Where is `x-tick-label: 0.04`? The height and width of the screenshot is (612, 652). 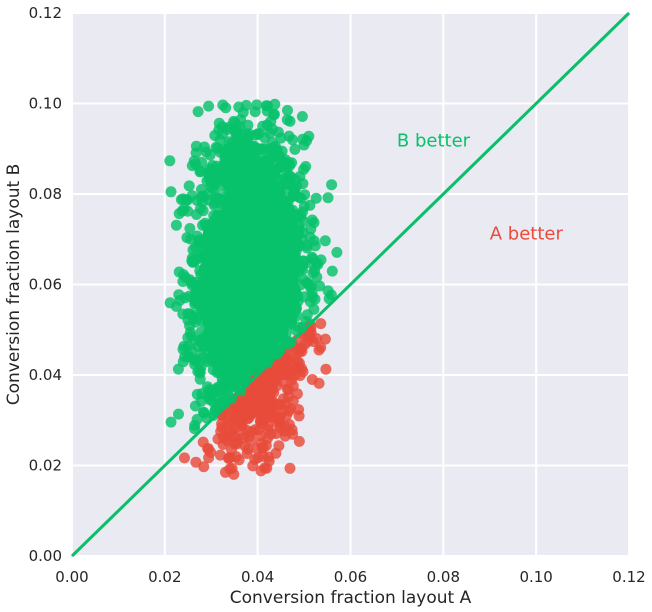
x-tick-label: 0.04 is located at coordinates (257, 577).